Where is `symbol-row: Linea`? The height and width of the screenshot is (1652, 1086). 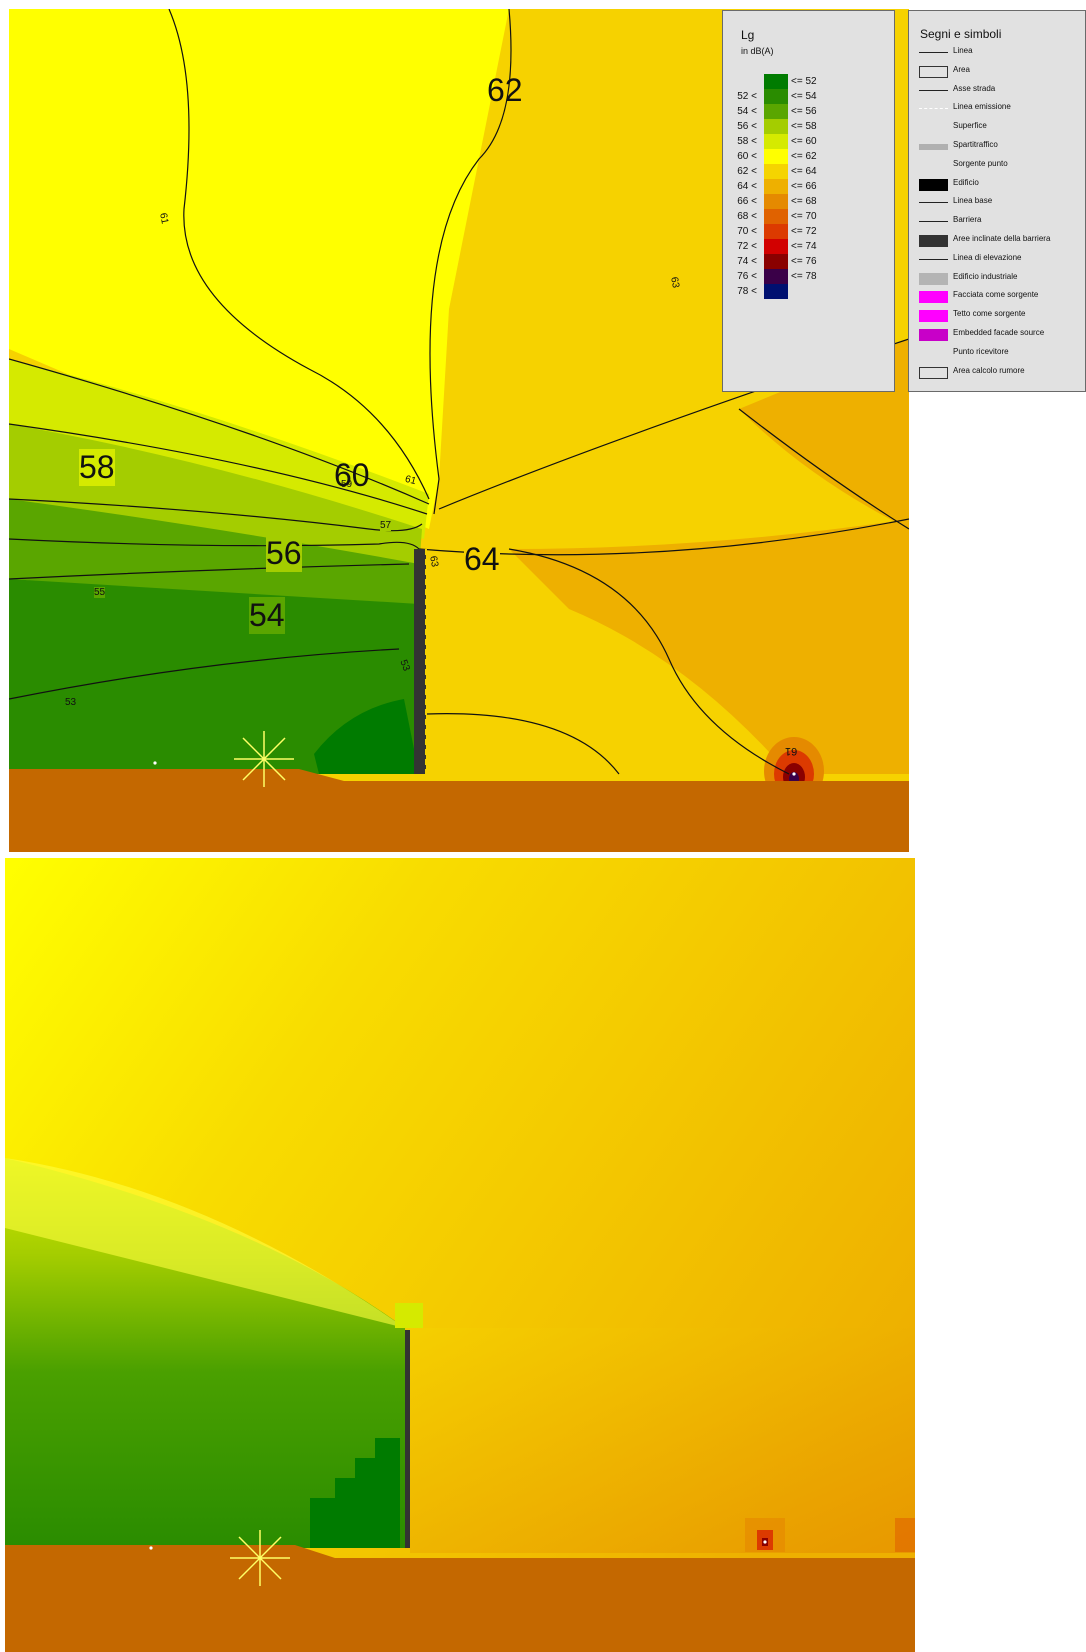 symbol-row: Linea is located at coordinates (1001, 54).